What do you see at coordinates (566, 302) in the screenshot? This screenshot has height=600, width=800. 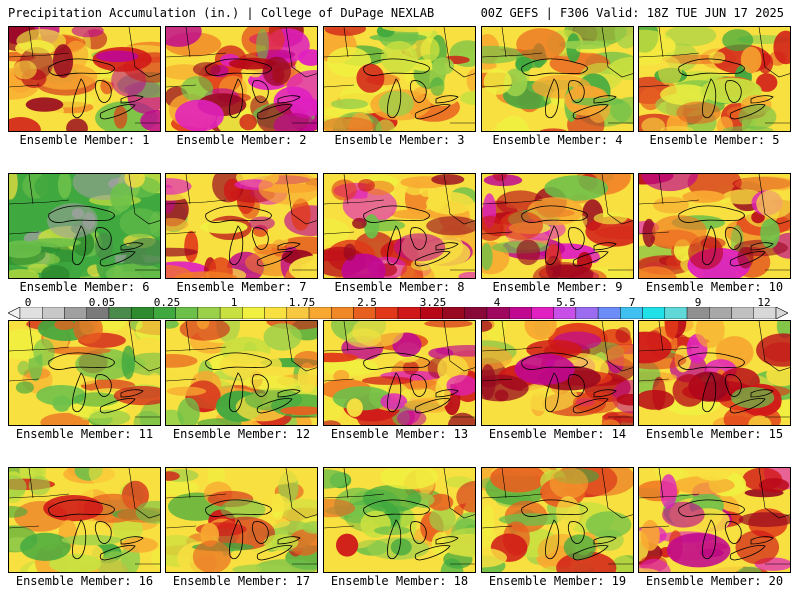 I see `colorbar-tick-label: 5.5` at bounding box center [566, 302].